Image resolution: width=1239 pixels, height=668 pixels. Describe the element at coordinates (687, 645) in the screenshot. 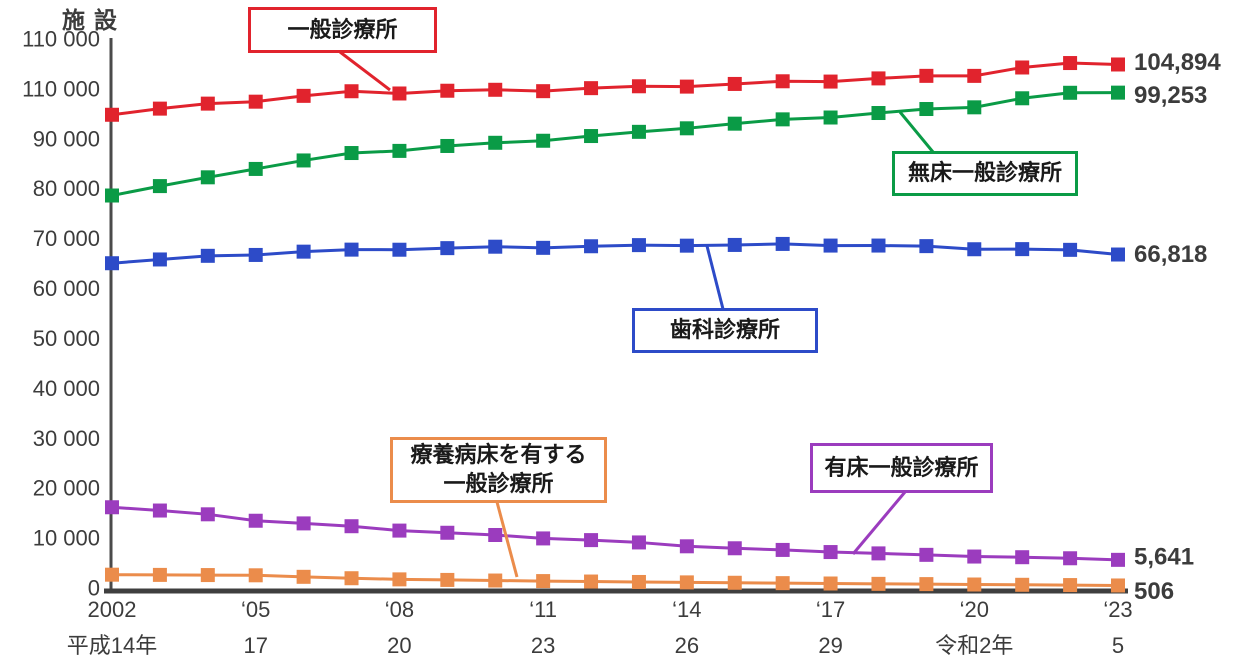

I see `x-axis-era-label: 26` at that location.